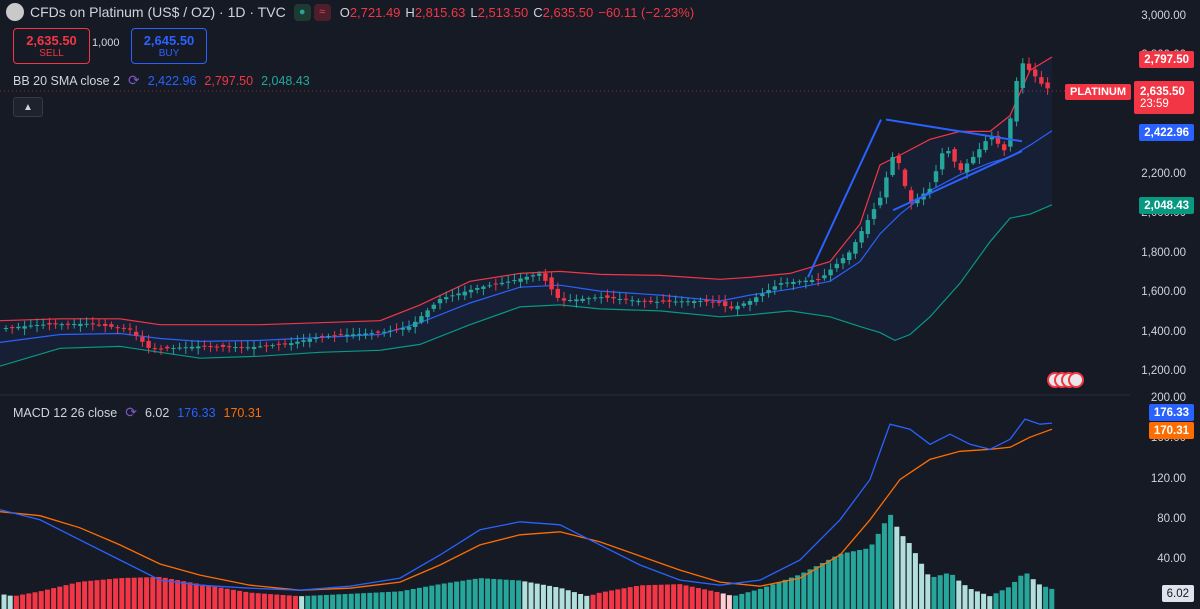  Describe the element at coordinates (28, 107) in the screenshot. I see `collapse-legend-button: ▲` at that location.